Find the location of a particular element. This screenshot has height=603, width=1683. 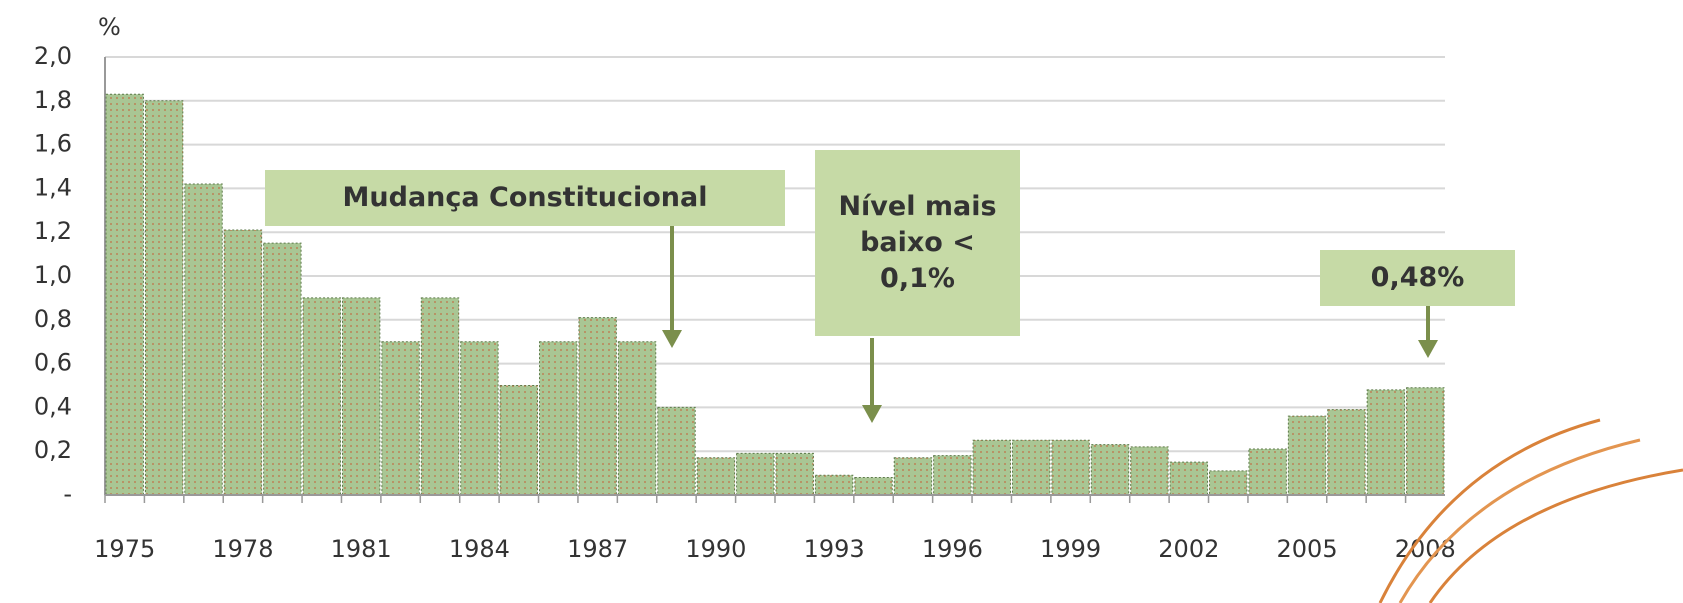

y-tick-label: 1,0 is located at coordinates (53, 275).